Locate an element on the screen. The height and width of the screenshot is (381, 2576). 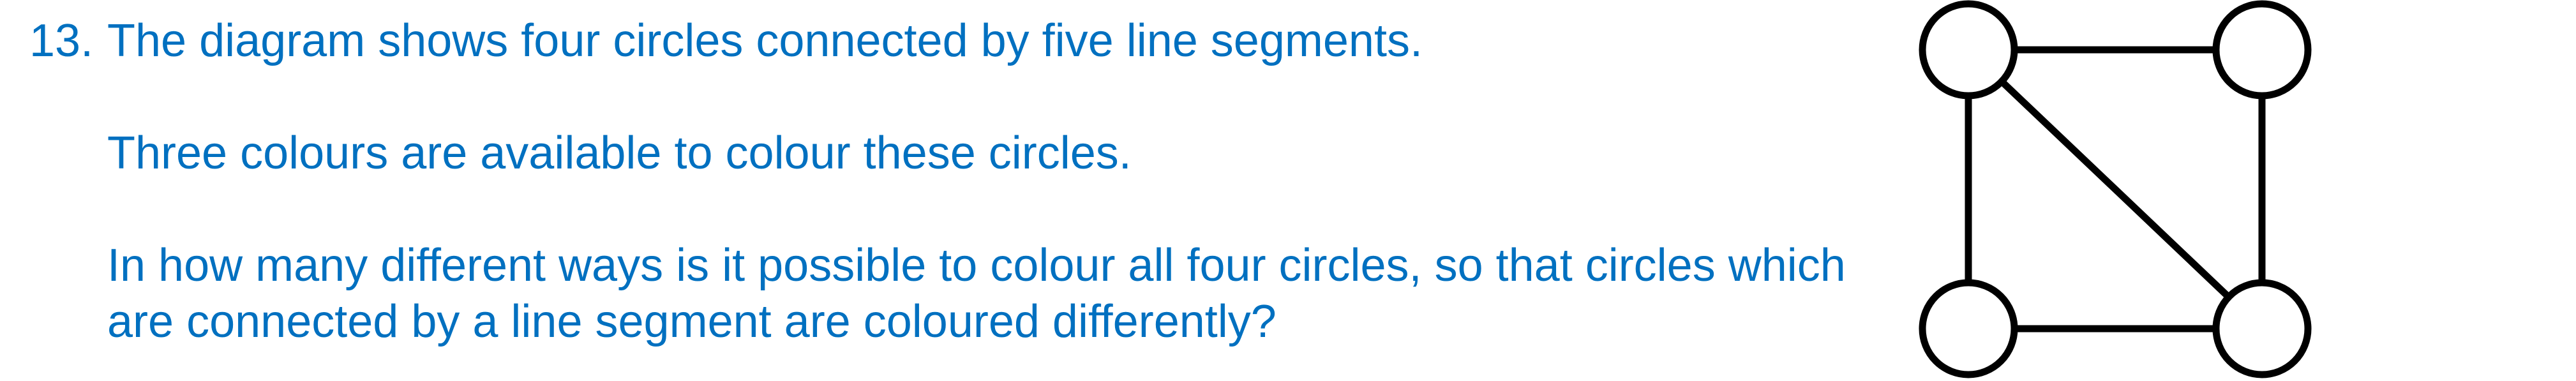
circle-bottom-right is located at coordinates (2262, 329).